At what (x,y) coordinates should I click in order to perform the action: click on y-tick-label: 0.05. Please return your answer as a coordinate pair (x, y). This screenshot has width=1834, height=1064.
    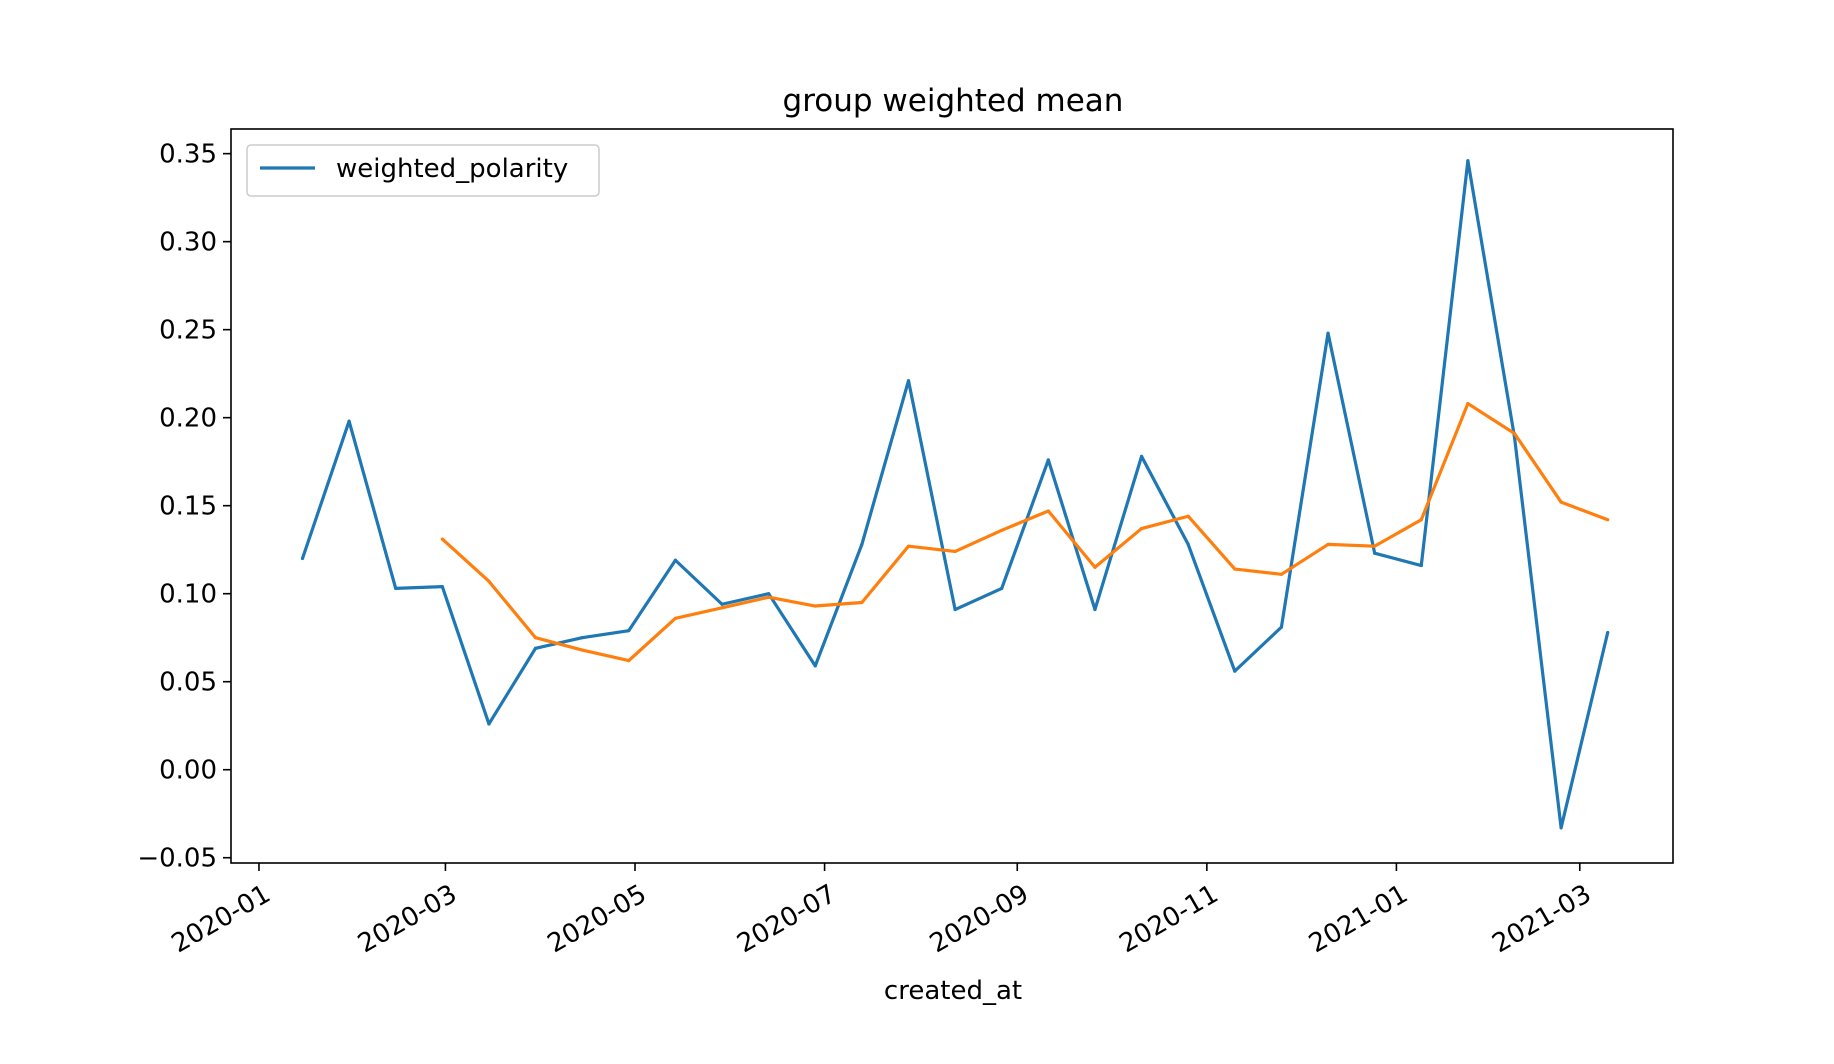
    Looking at the image, I should click on (188, 683).